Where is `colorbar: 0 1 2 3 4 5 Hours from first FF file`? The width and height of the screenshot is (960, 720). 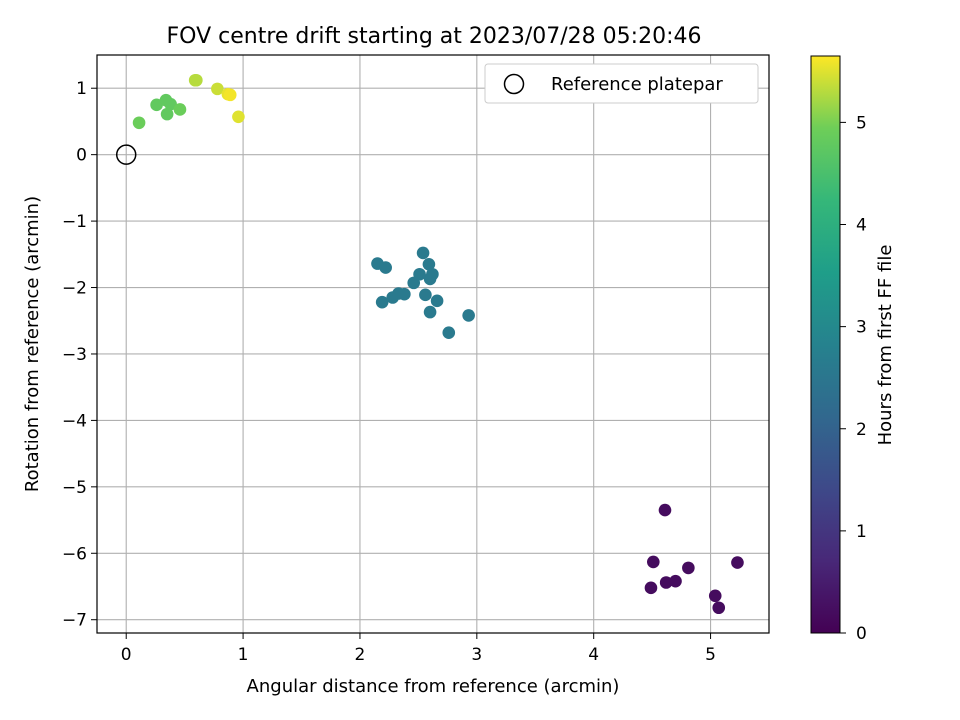
colorbar: 0 1 2 3 4 5 Hours from first FF file is located at coordinates (853, 349).